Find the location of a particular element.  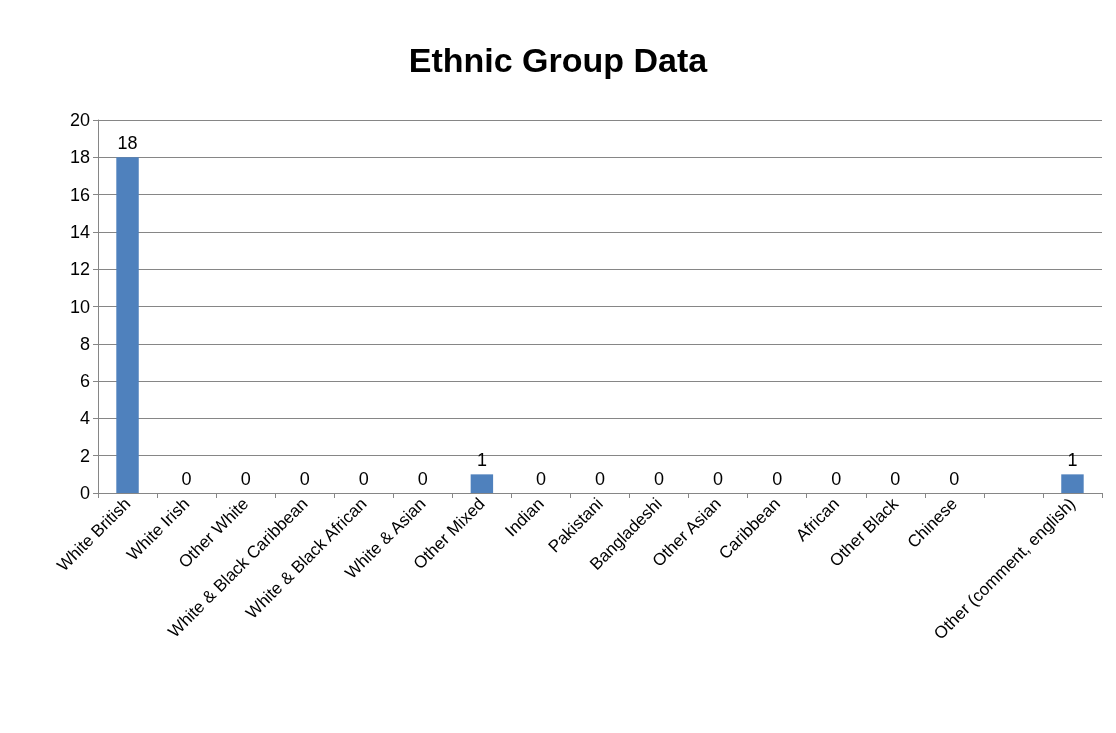

chart-title: Ethnic Group Data is located at coordinates (558, 60).